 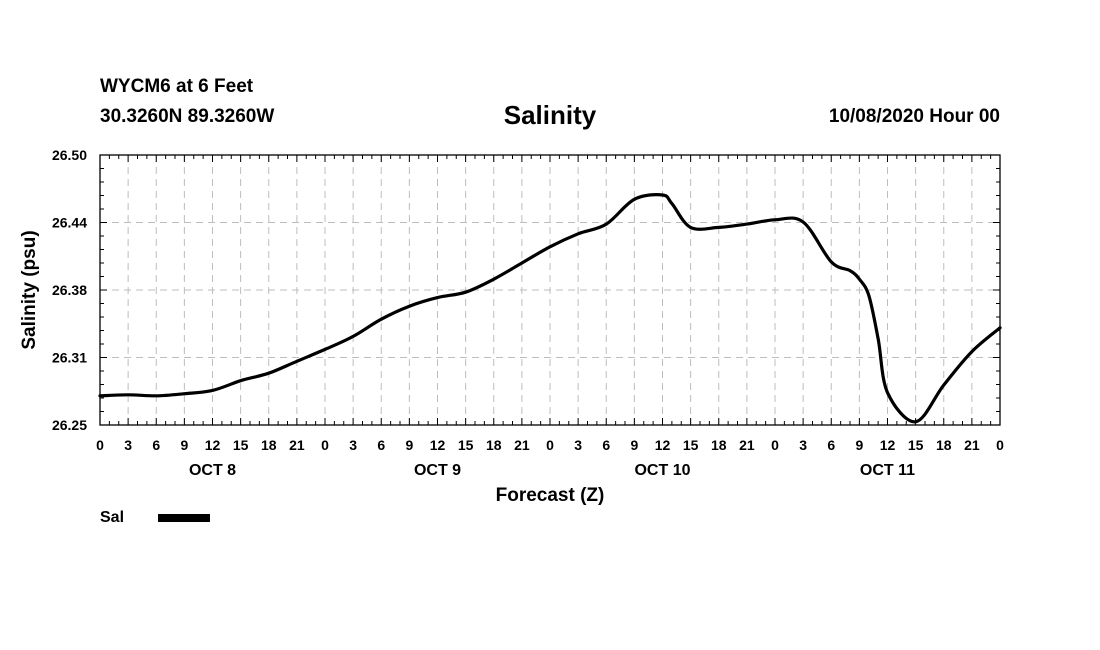 I want to click on x-axis-label: Forecast (Z), so click(x=550, y=495).